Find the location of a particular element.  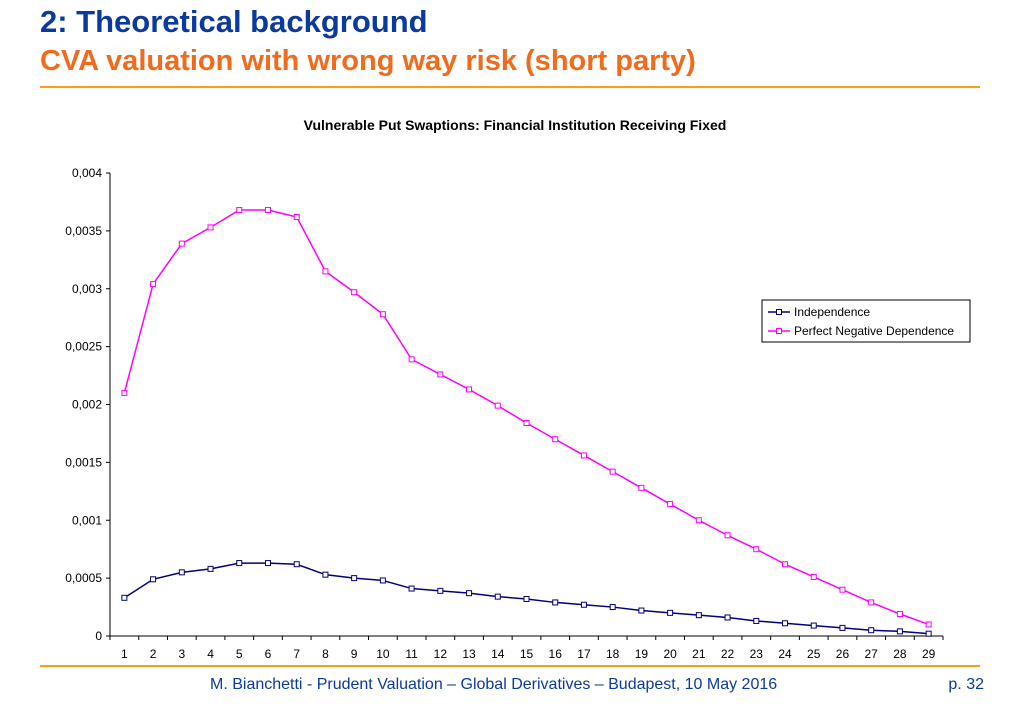

y-tick-label: 0 is located at coordinates (98, 636).